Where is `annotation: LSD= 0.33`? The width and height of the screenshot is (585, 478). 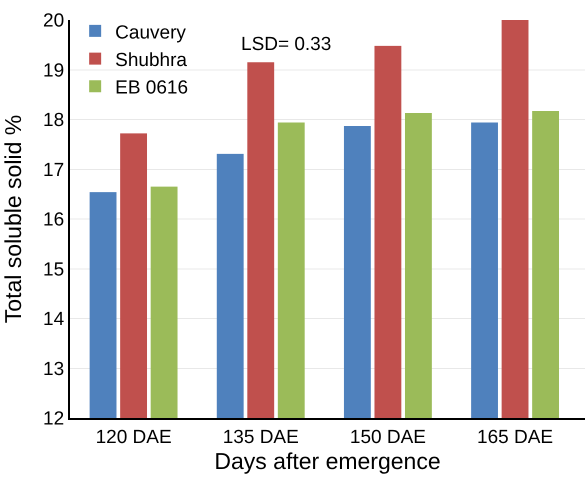 annotation: LSD= 0.33 is located at coordinates (286, 44).